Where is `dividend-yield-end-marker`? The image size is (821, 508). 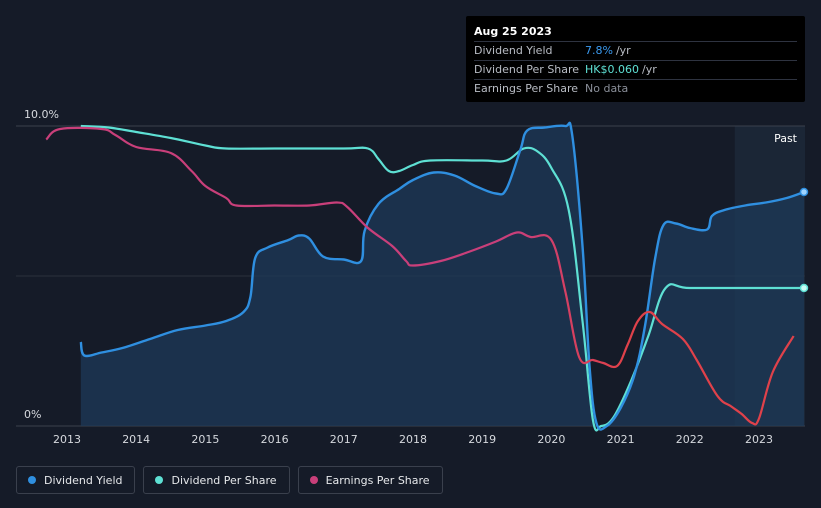 dividend-yield-end-marker is located at coordinates (804, 192).